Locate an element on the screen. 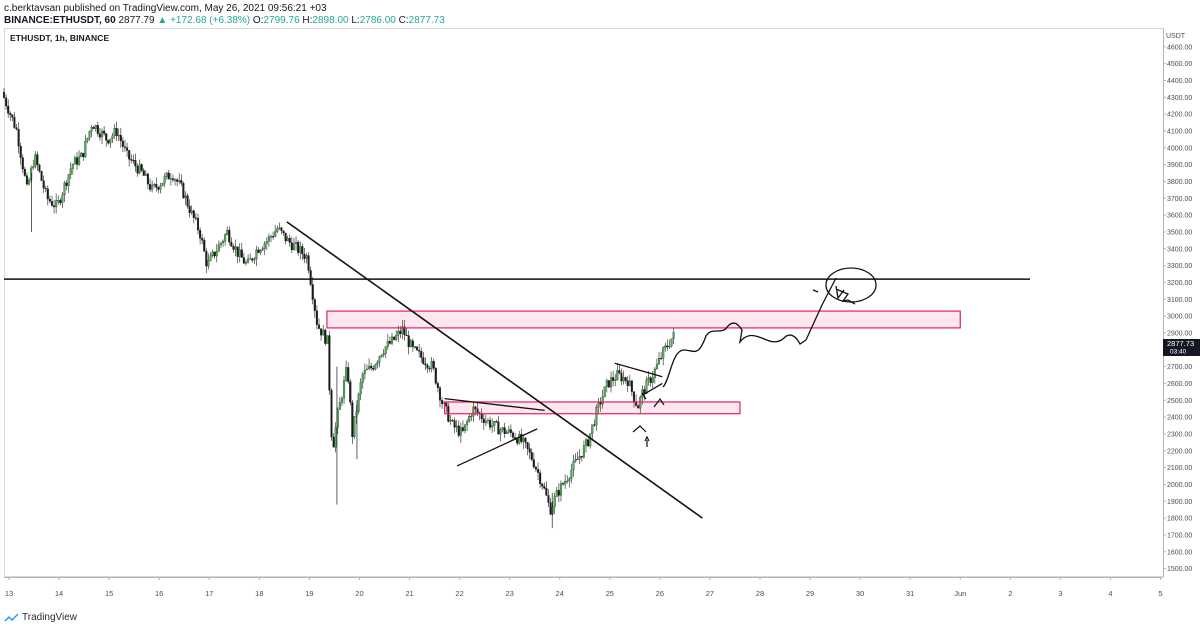 The image size is (1200, 628). author-name: c.berktavsan is located at coordinates (32, 8).